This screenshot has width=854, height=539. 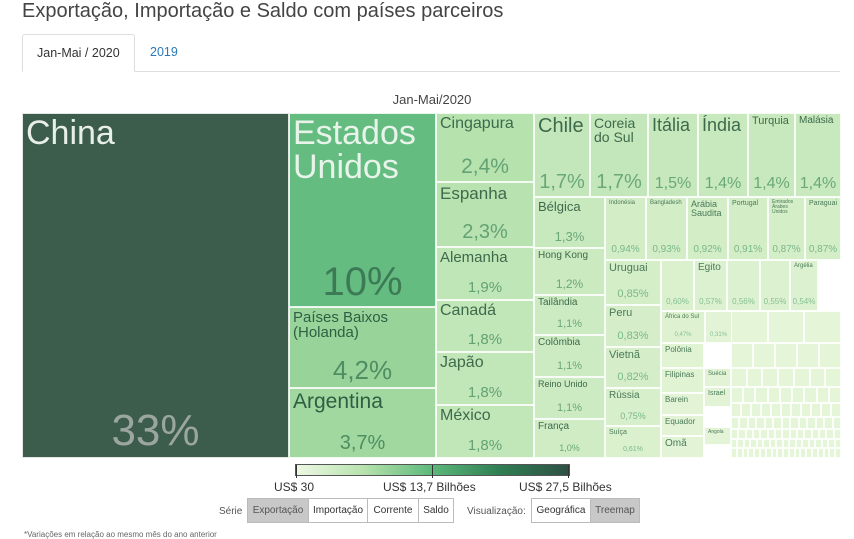 What do you see at coordinates (485, 214) in the screenshot?
I see `treemap-cell: Espanha2,3%` at bounding box center [485, 214].